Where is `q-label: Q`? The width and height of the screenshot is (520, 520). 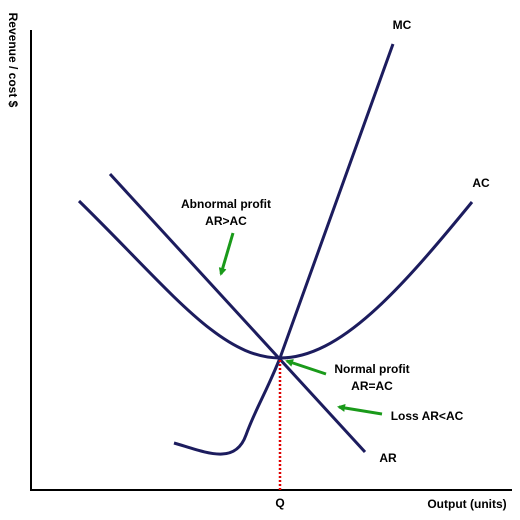 q-label: Q is located at coordinates (279, 503).